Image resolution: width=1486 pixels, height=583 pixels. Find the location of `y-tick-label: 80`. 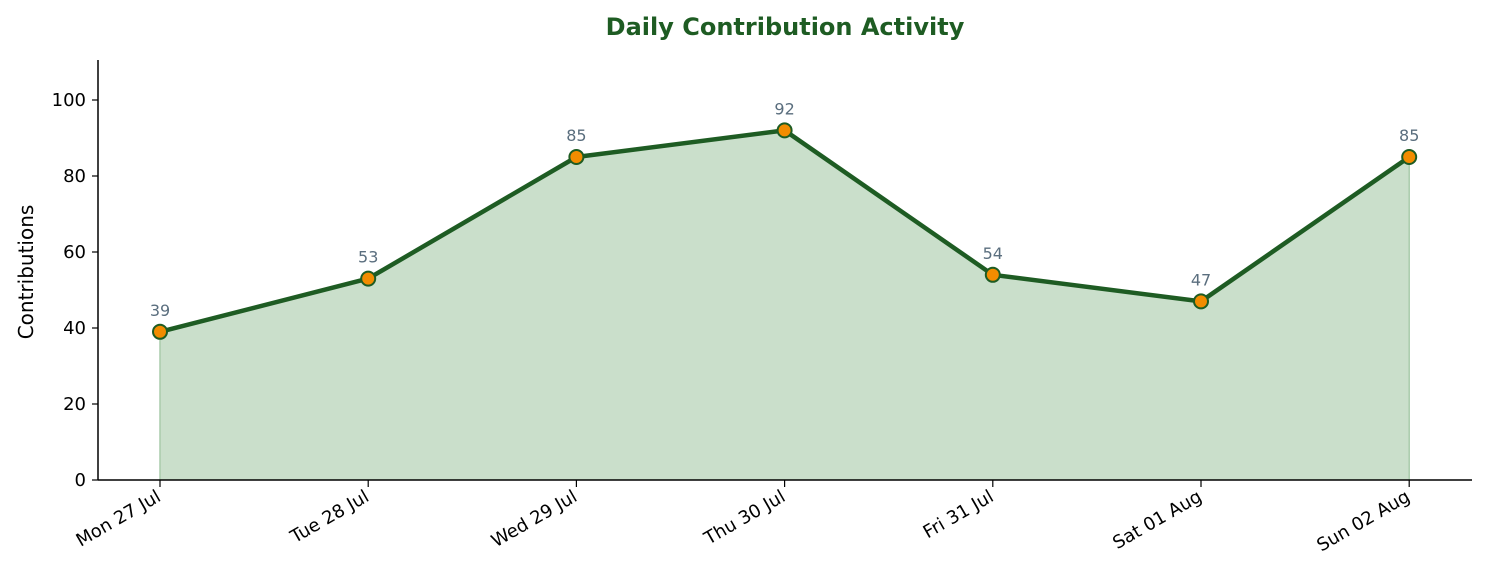

y-tick-label: 80 is located at coordinates (74, 176).